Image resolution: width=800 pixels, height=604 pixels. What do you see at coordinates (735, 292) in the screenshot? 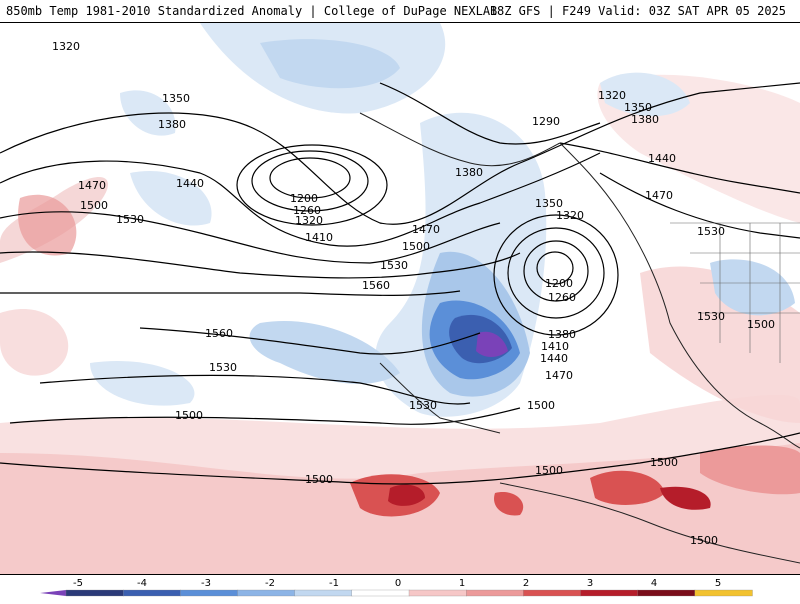
I see `state-borders` at bounding box center [735, 292].